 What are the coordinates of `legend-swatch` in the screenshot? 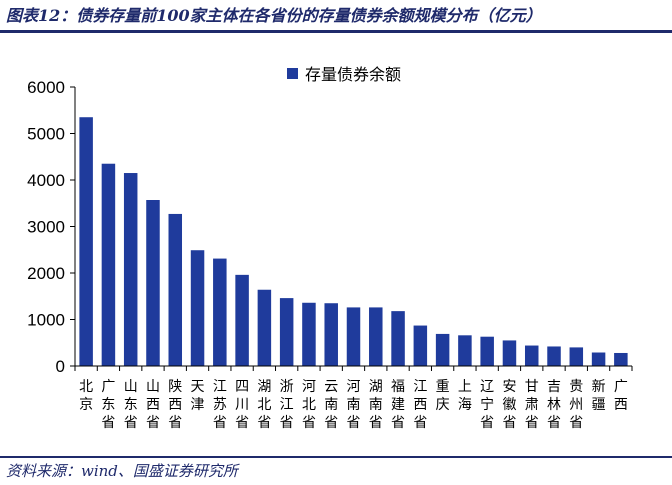 It's located at (292, 73).